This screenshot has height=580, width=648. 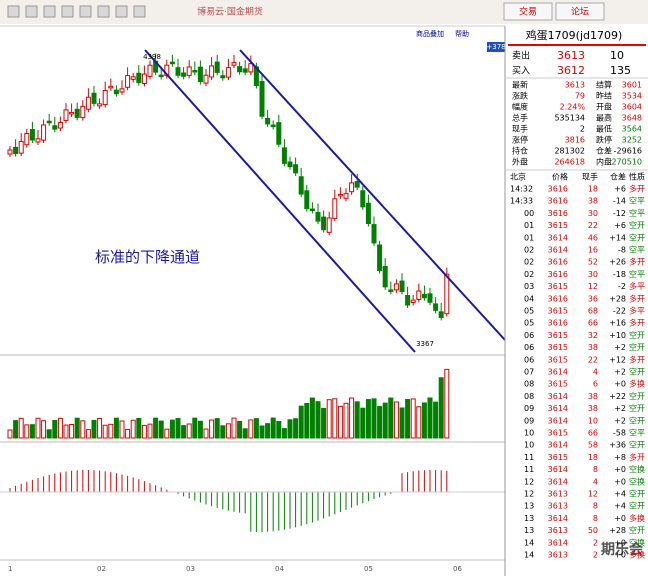 What do you see at coordinates (520, 162) in the screenshot?
I see `quote-label: 外盘` at bounding box center [520, 162].